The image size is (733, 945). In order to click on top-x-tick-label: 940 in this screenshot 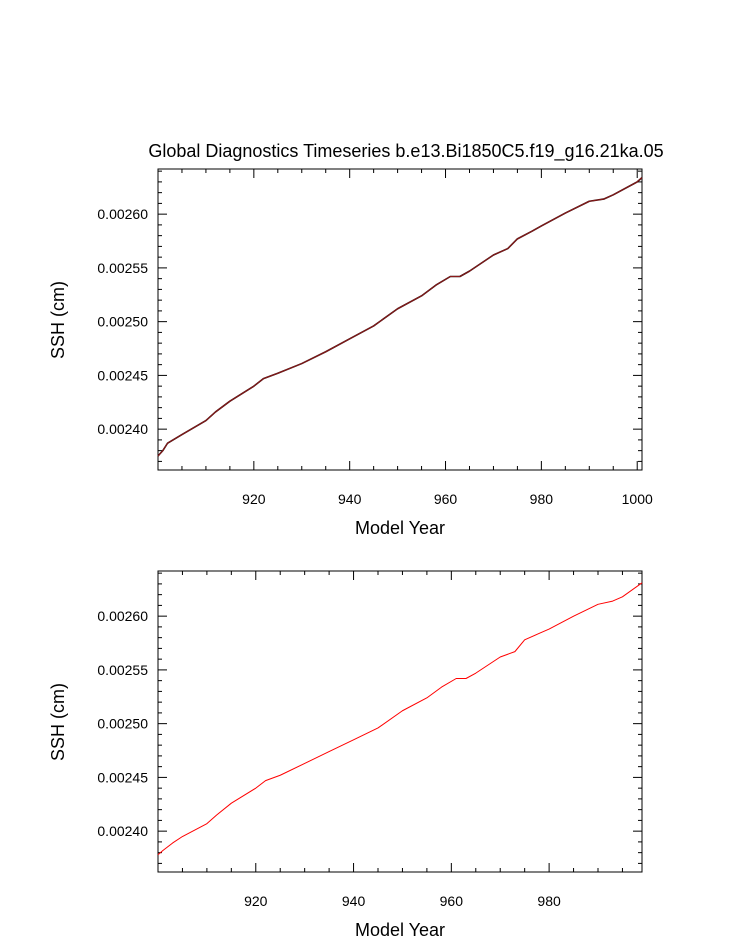, I will do `click(350, 499)`.